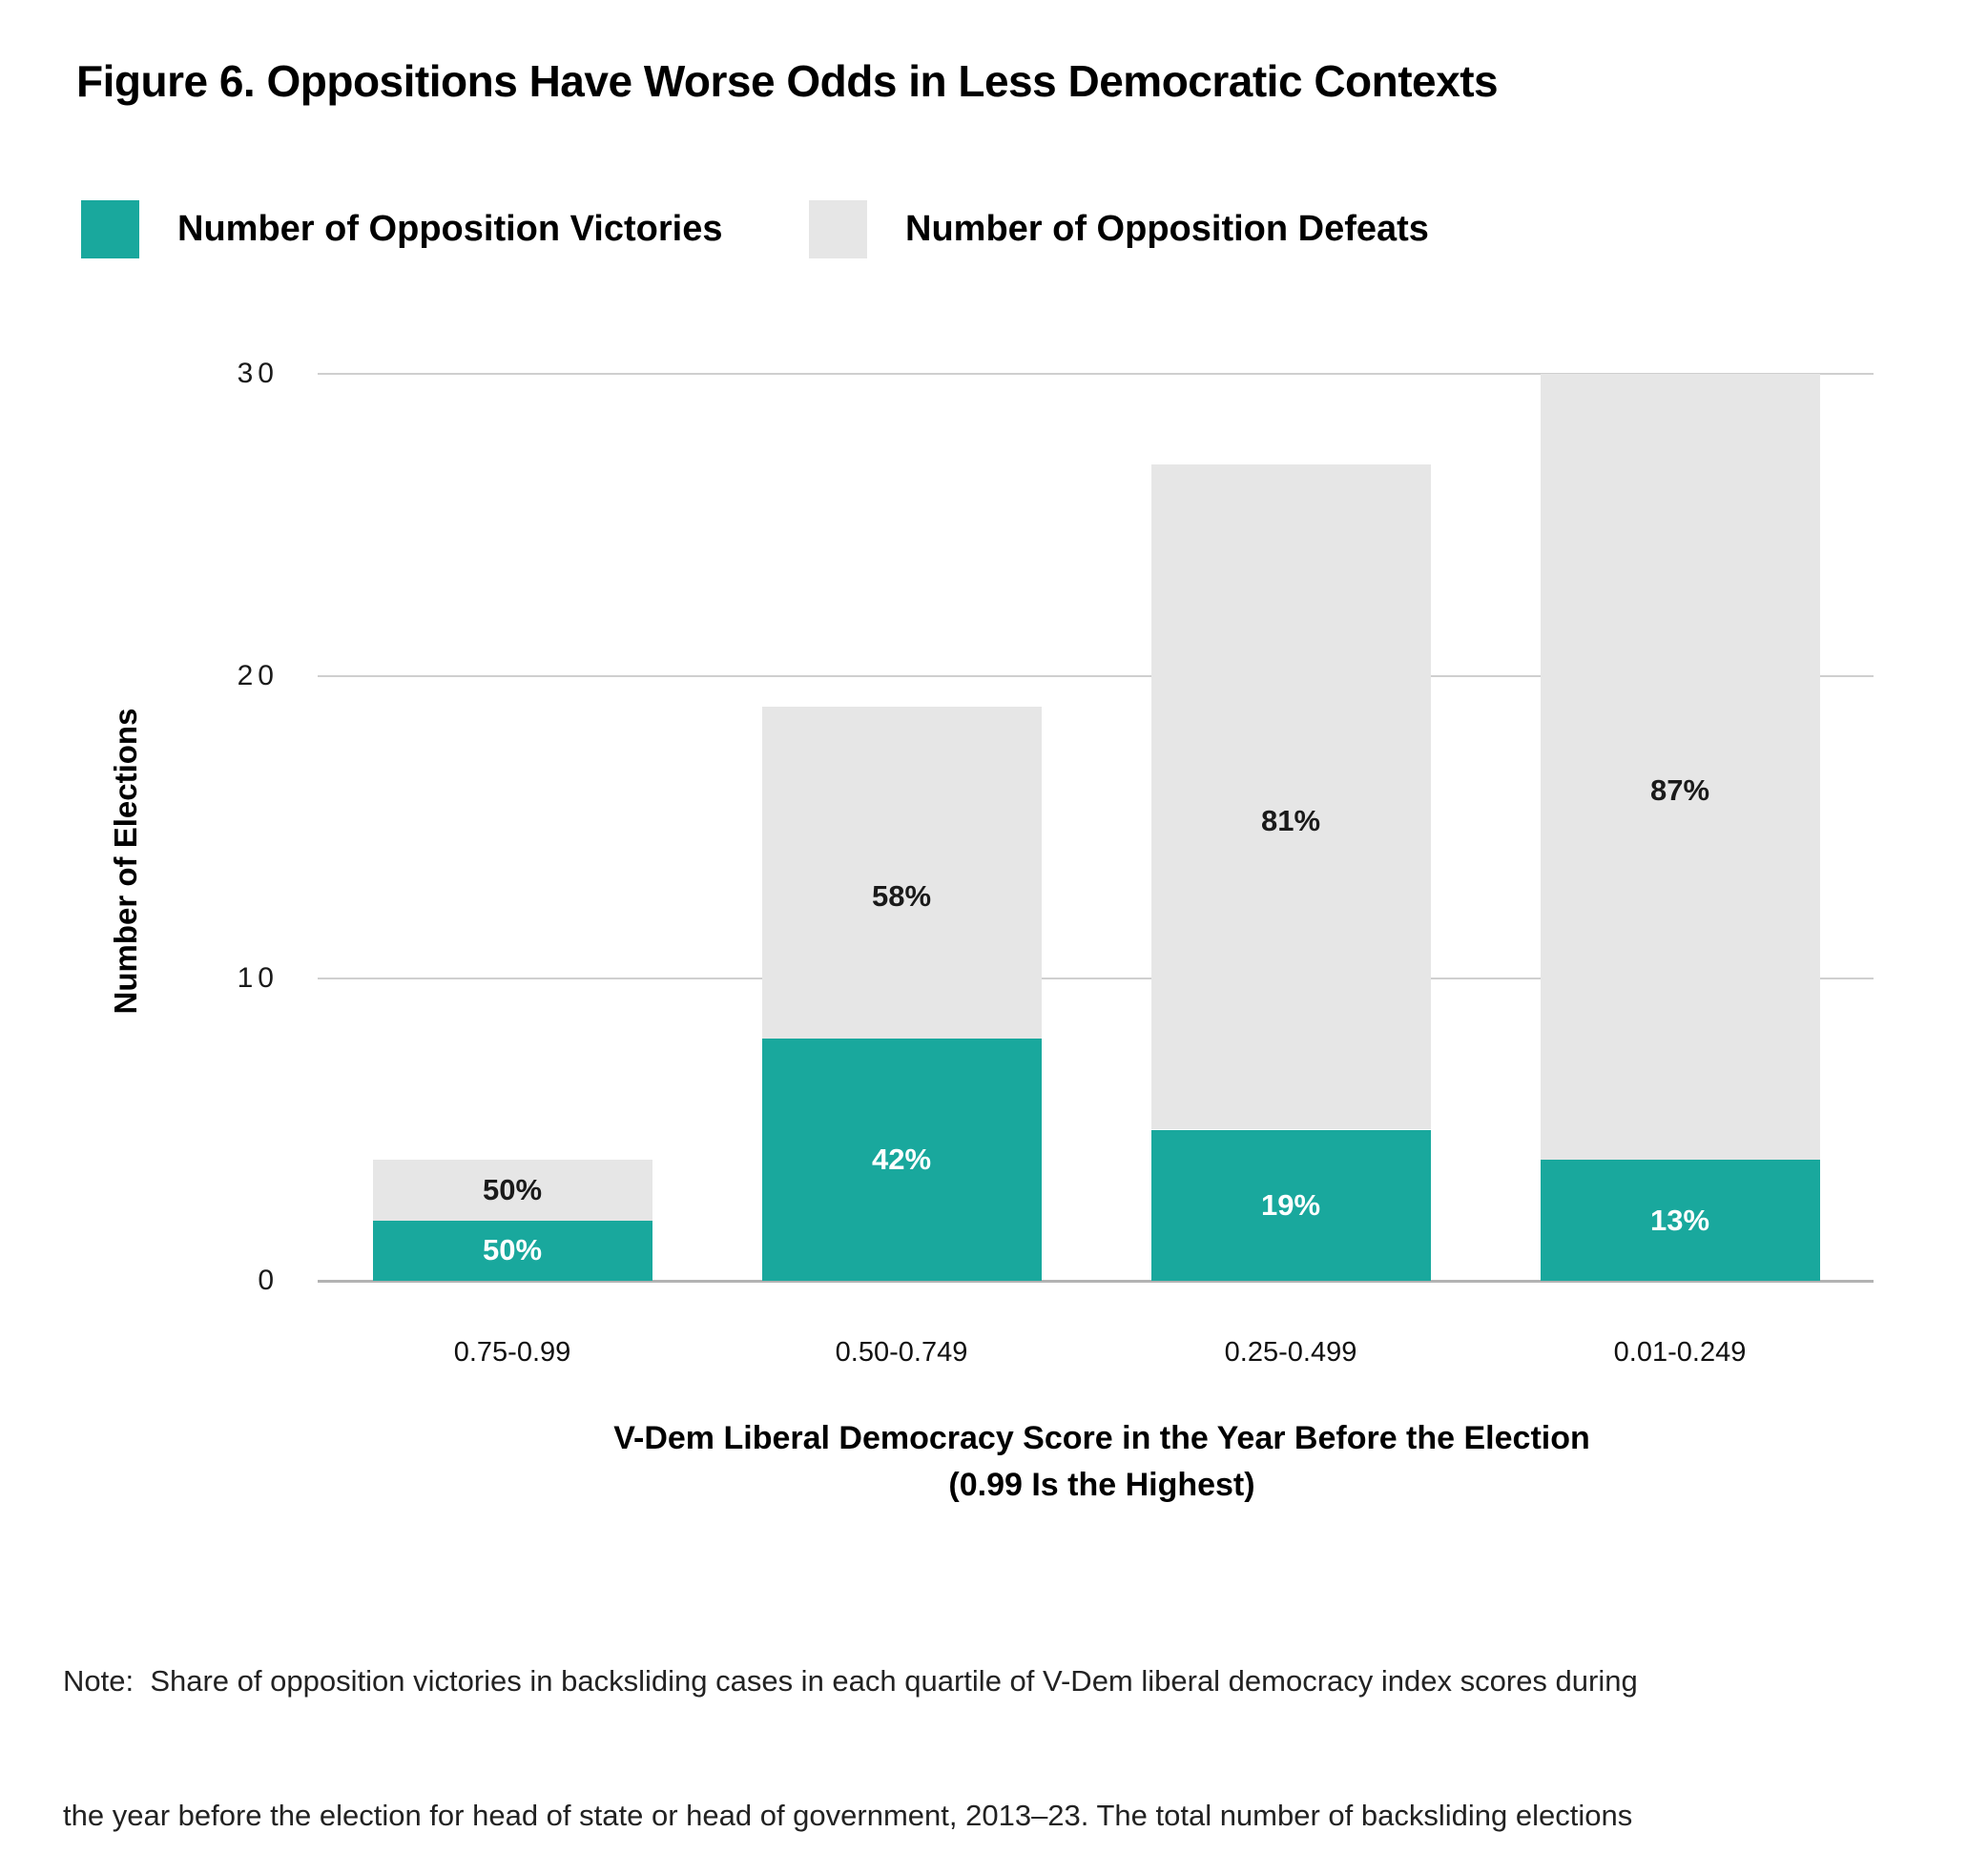  I want to click on legend-item-defeats: Number of Opposition Defeats, so click(1119, 229).